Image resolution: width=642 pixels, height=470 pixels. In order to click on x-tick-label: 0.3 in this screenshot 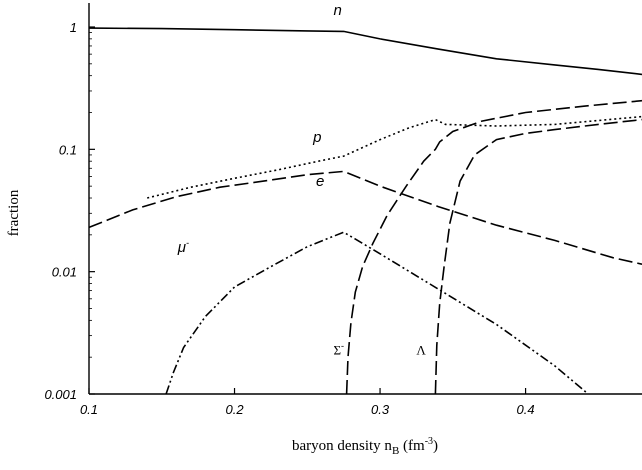, I will do `click(380, 409)`.